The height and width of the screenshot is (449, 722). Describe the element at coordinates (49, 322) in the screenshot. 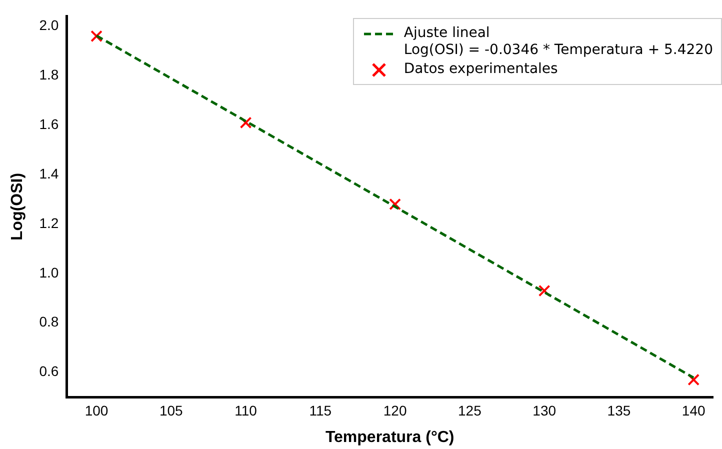

I see `y-tick-label: 0.8` at that location.